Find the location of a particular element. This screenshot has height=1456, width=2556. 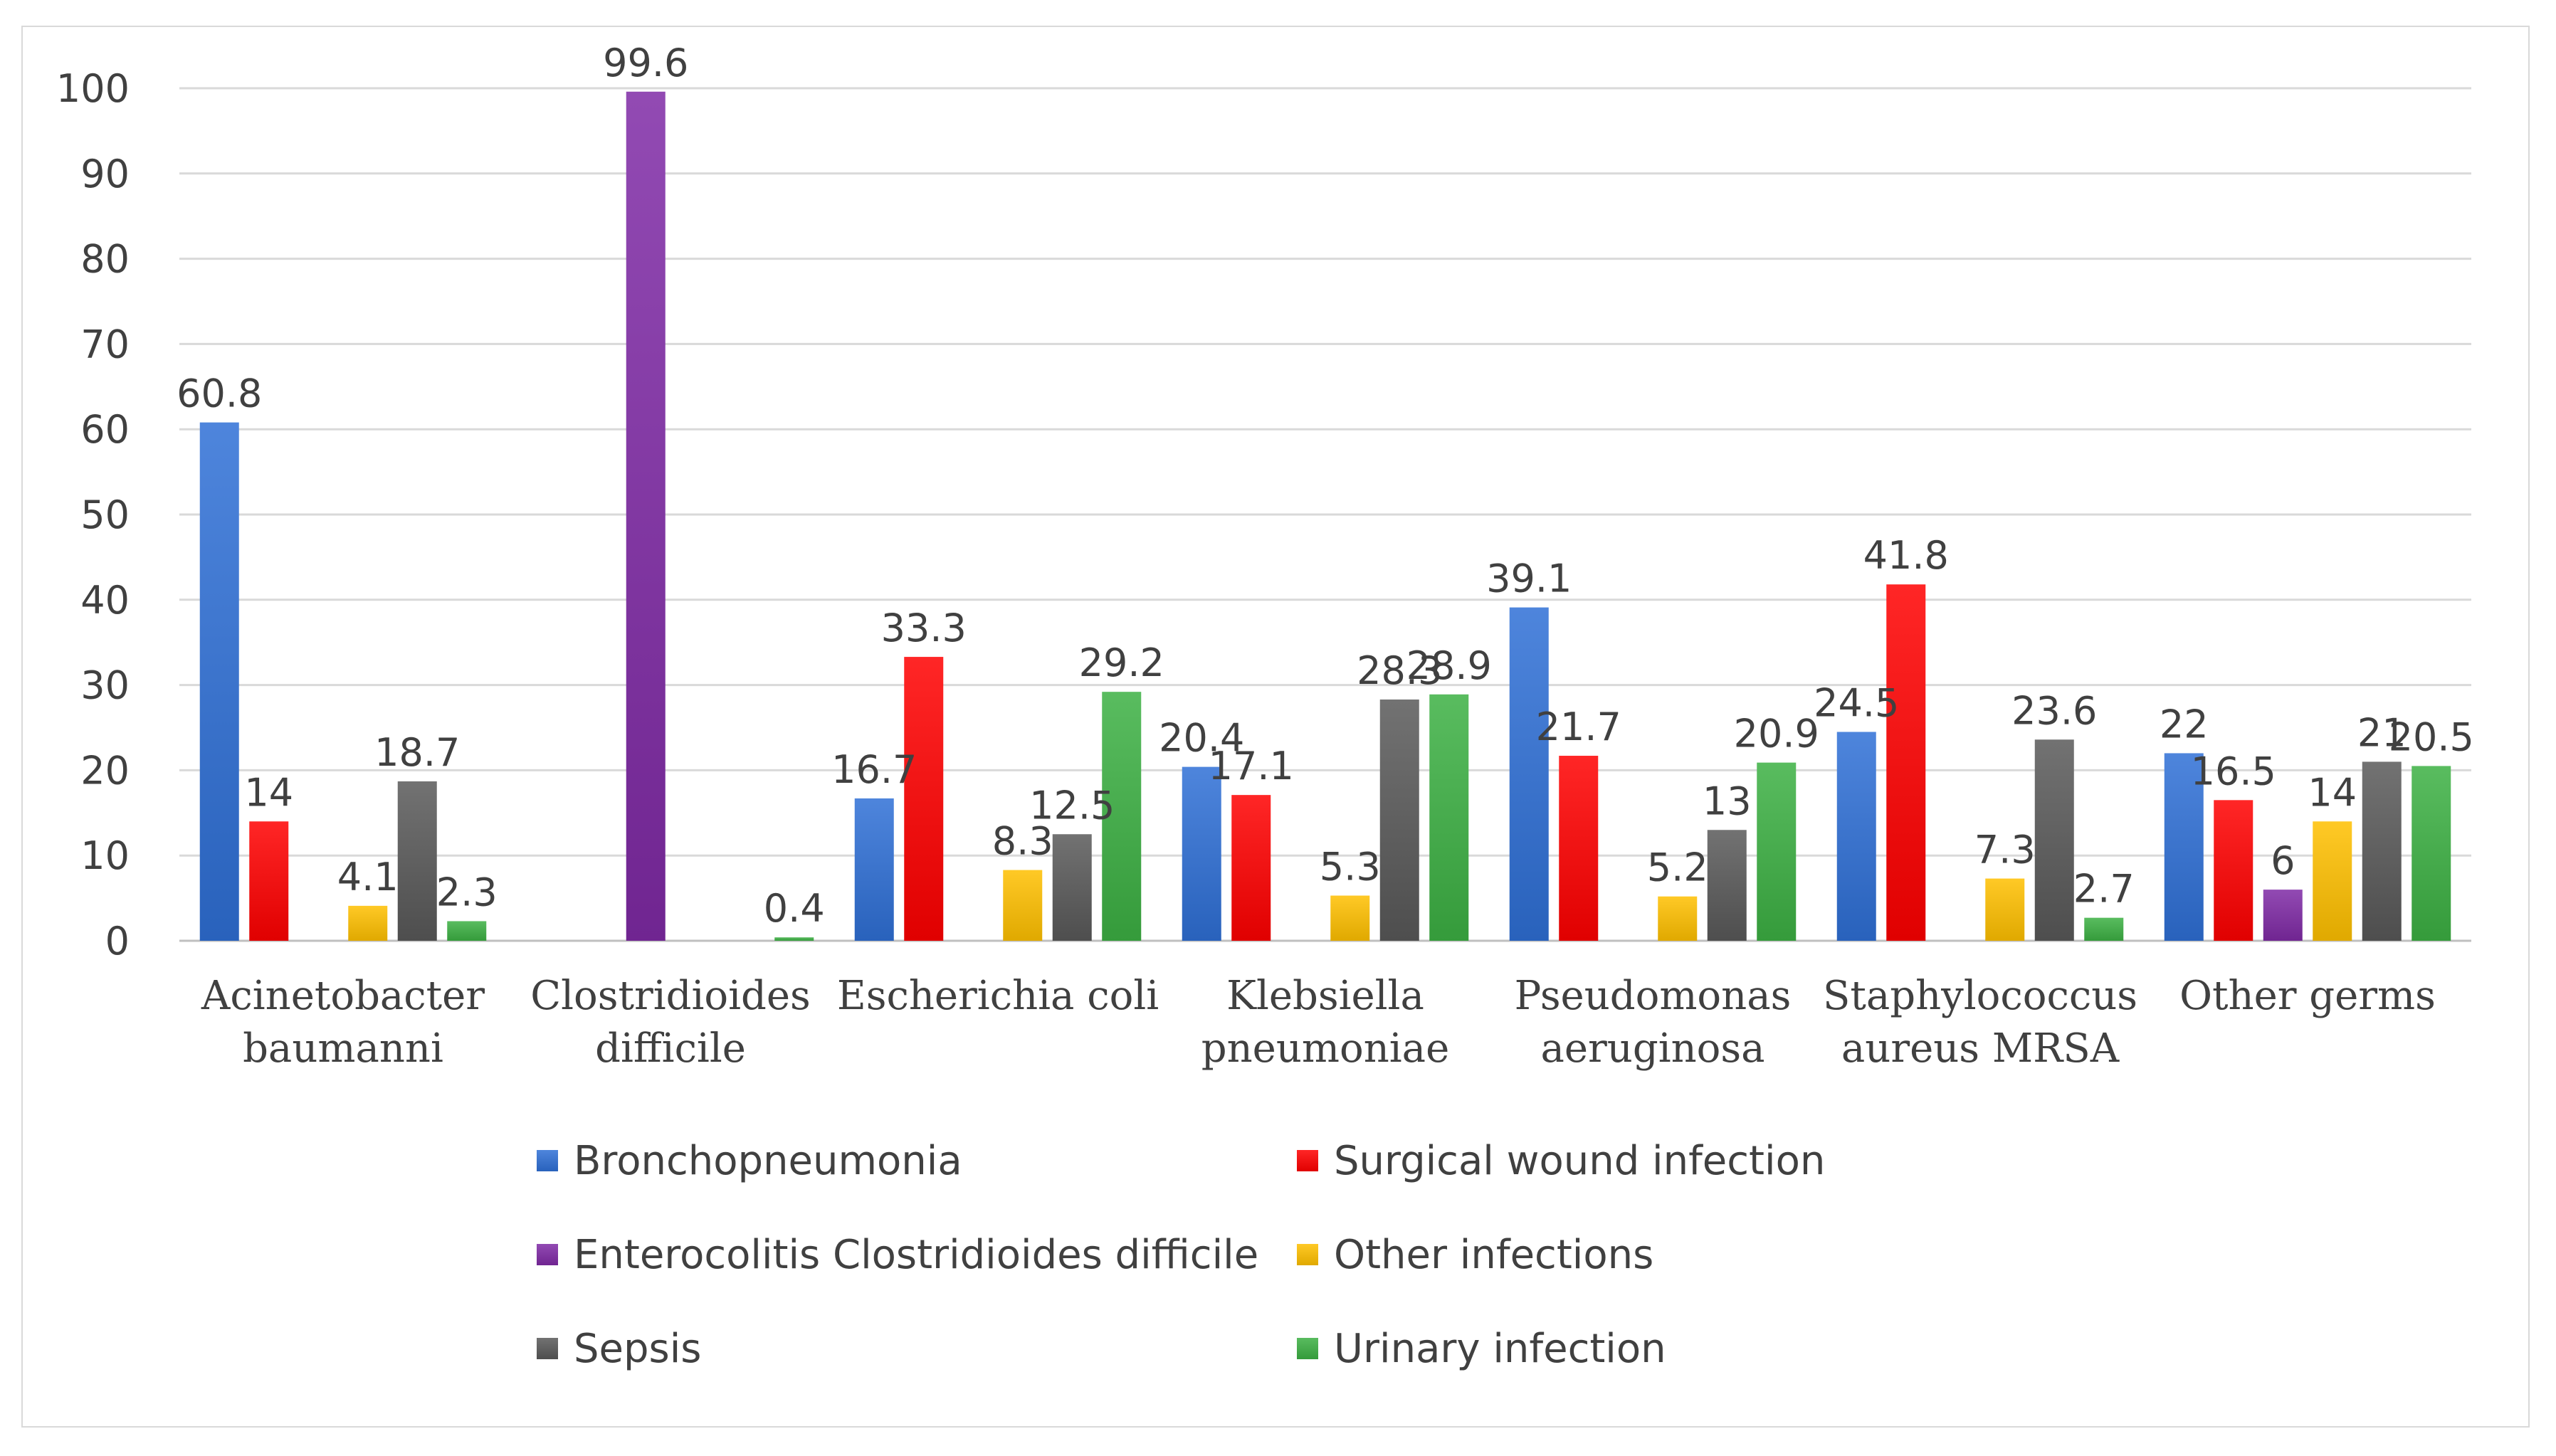

data-label: 21 is located at coordinates (2382, 732).